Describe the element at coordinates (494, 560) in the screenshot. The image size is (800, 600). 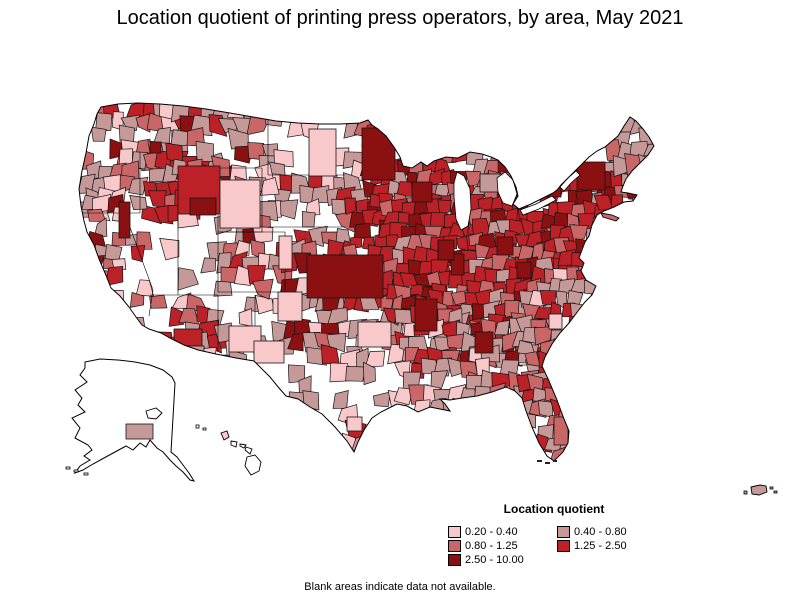
I see `legend-label: 2.50 - 10.00` at that location.